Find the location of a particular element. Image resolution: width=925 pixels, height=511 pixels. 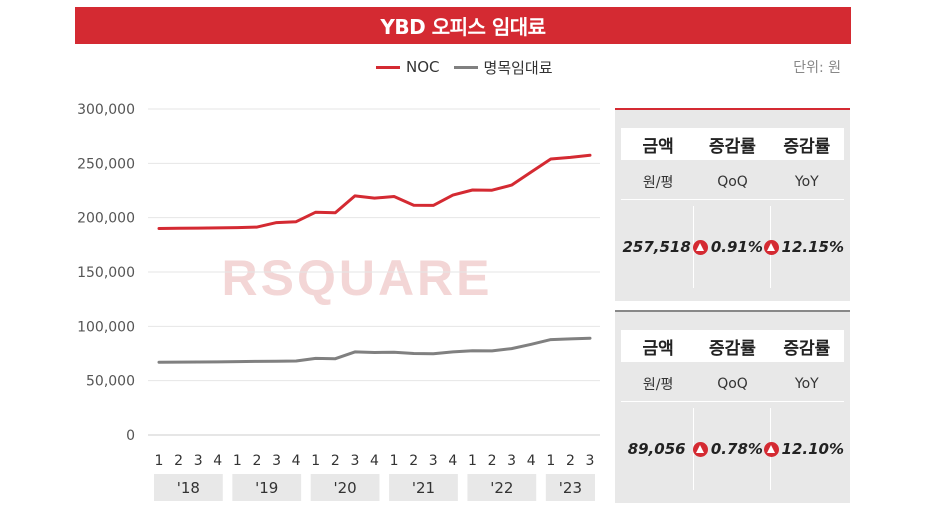

panel-values-row: 89,056 0.78% 12.10% is located at coordinates (732, 449).